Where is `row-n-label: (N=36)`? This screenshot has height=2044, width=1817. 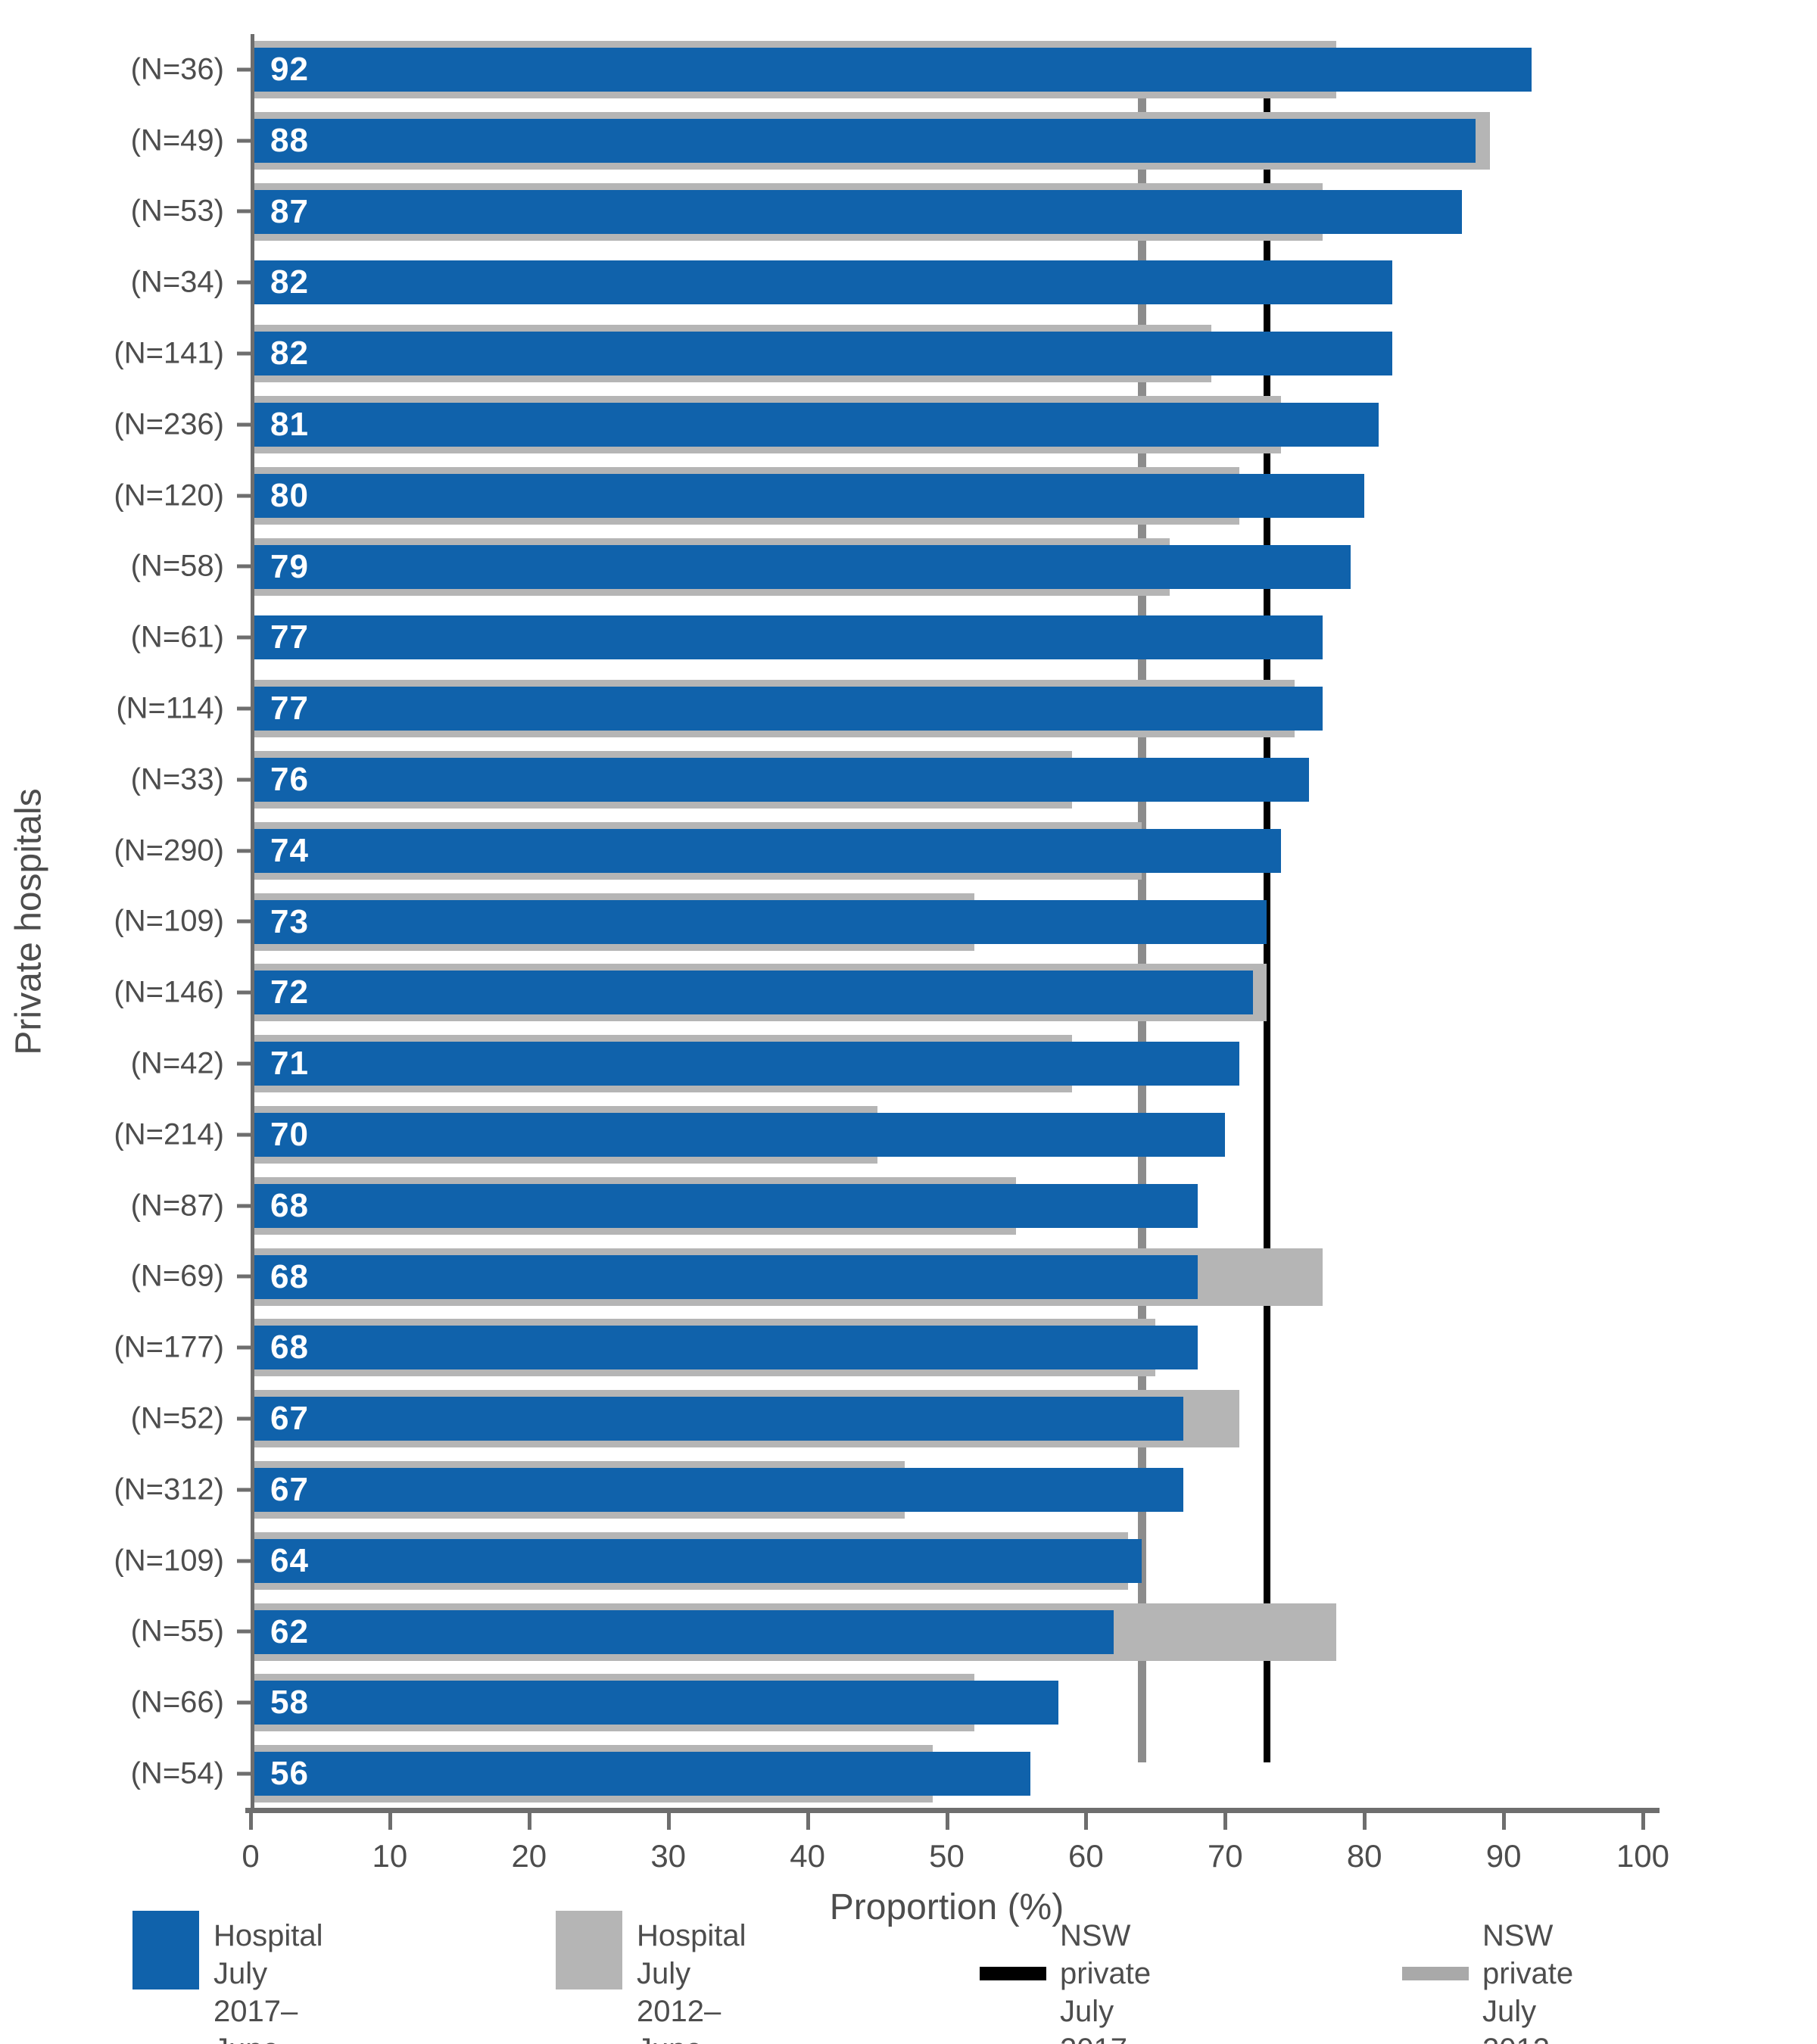 row-n-label: (N=36) is located at coordinates (177, 69).